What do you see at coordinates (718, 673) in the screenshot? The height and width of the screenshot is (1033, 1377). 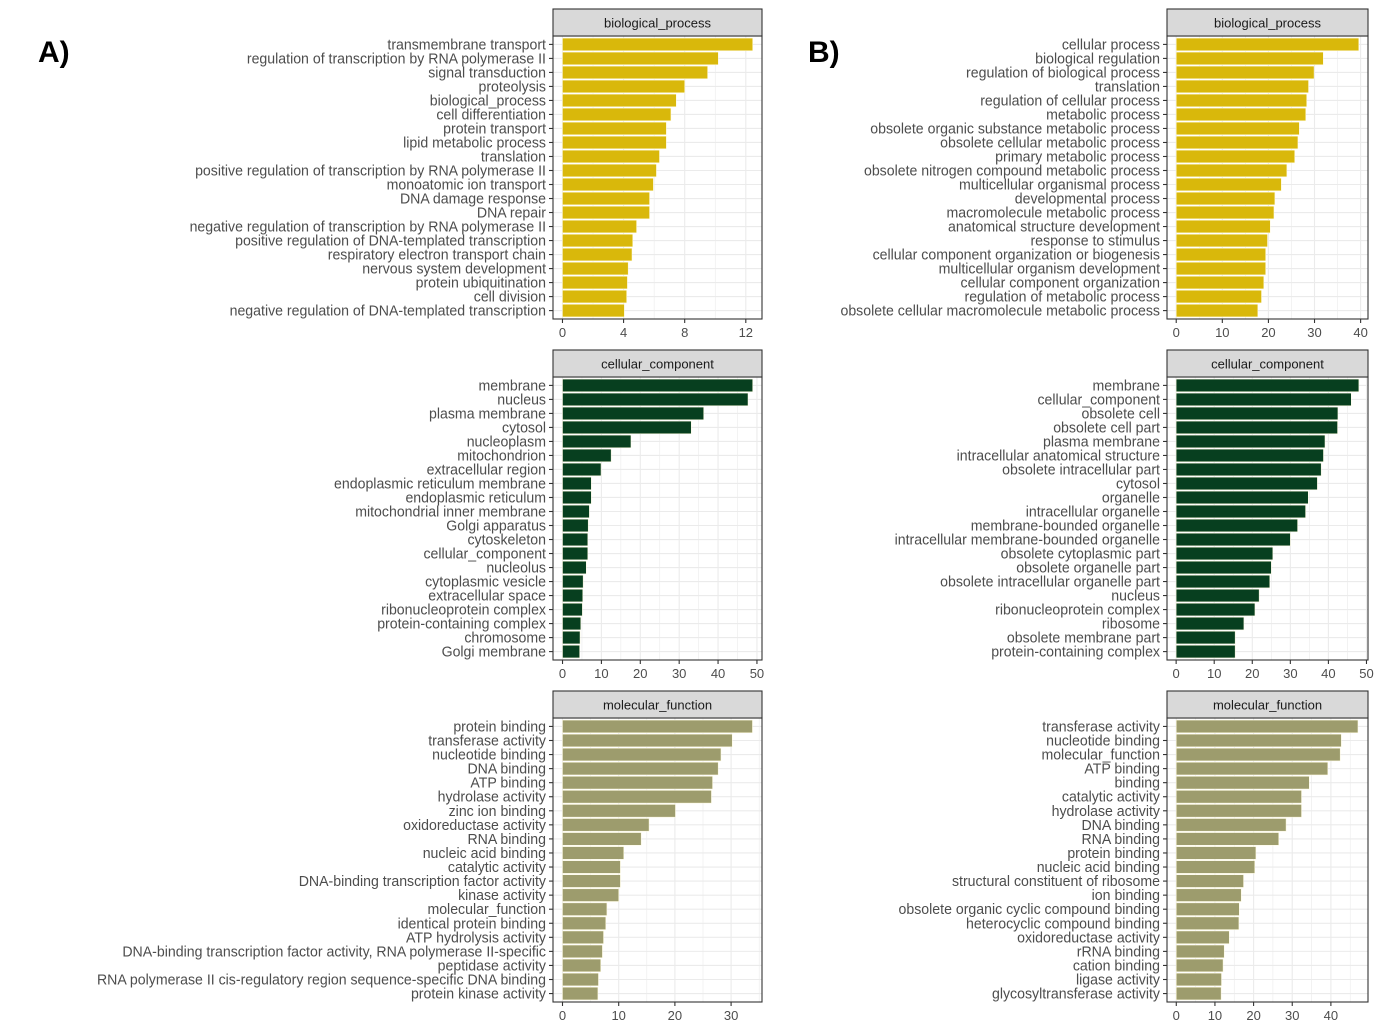 I see `x-tick-label: 40` at bounding box center [718, 673].